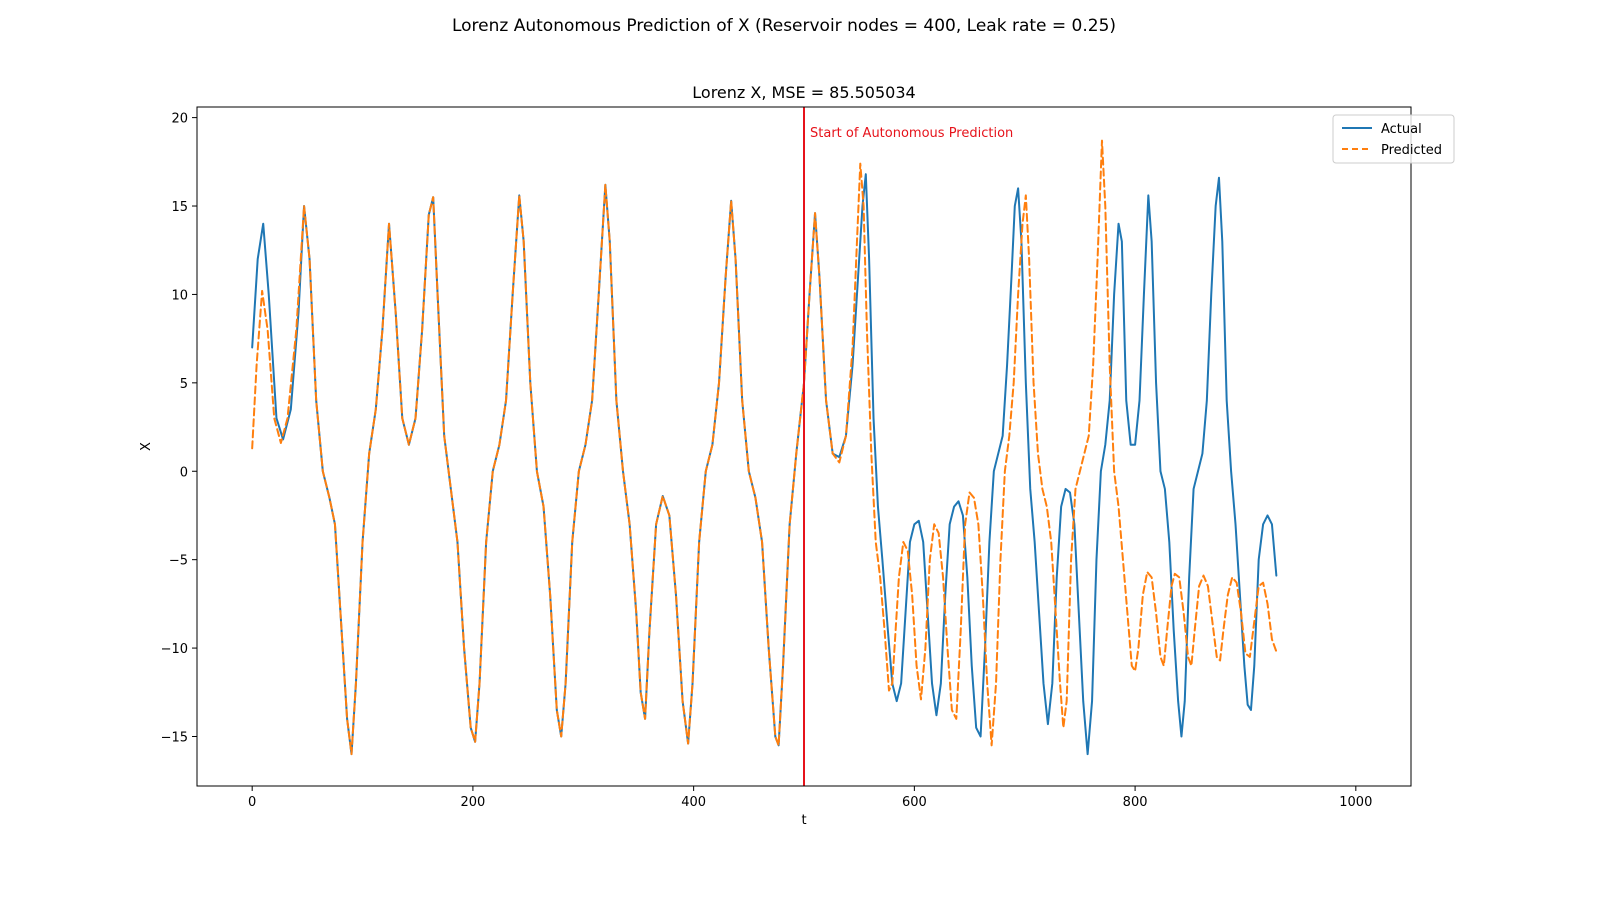 This screenshot has width=1600, height=900. Describe the element at coordinates (252, 802) in the screenshot. I see `x-tick-label: 0` at that location.